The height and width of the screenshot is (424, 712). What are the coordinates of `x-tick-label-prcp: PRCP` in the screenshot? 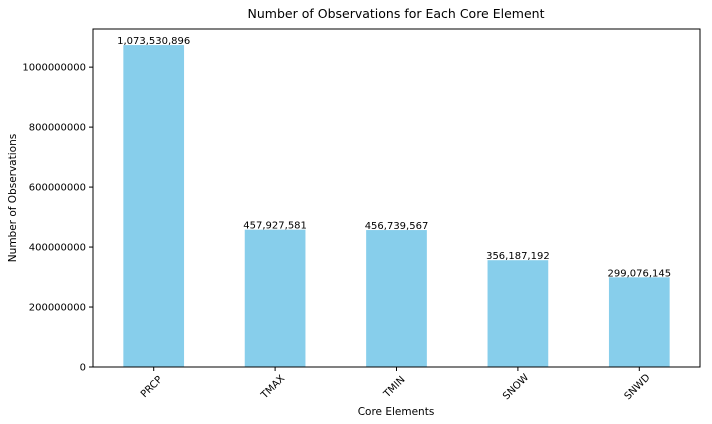 It's located at (152, 387).